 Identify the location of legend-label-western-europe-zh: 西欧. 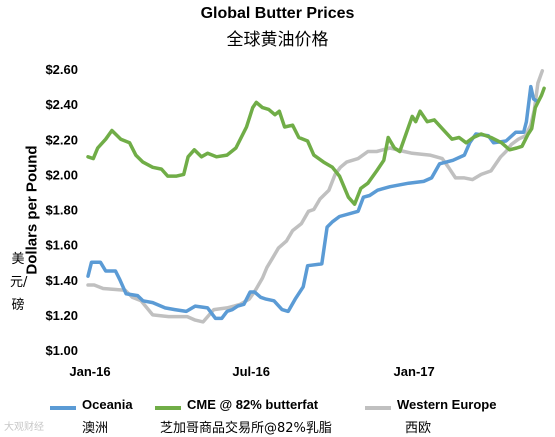
(418, 428).